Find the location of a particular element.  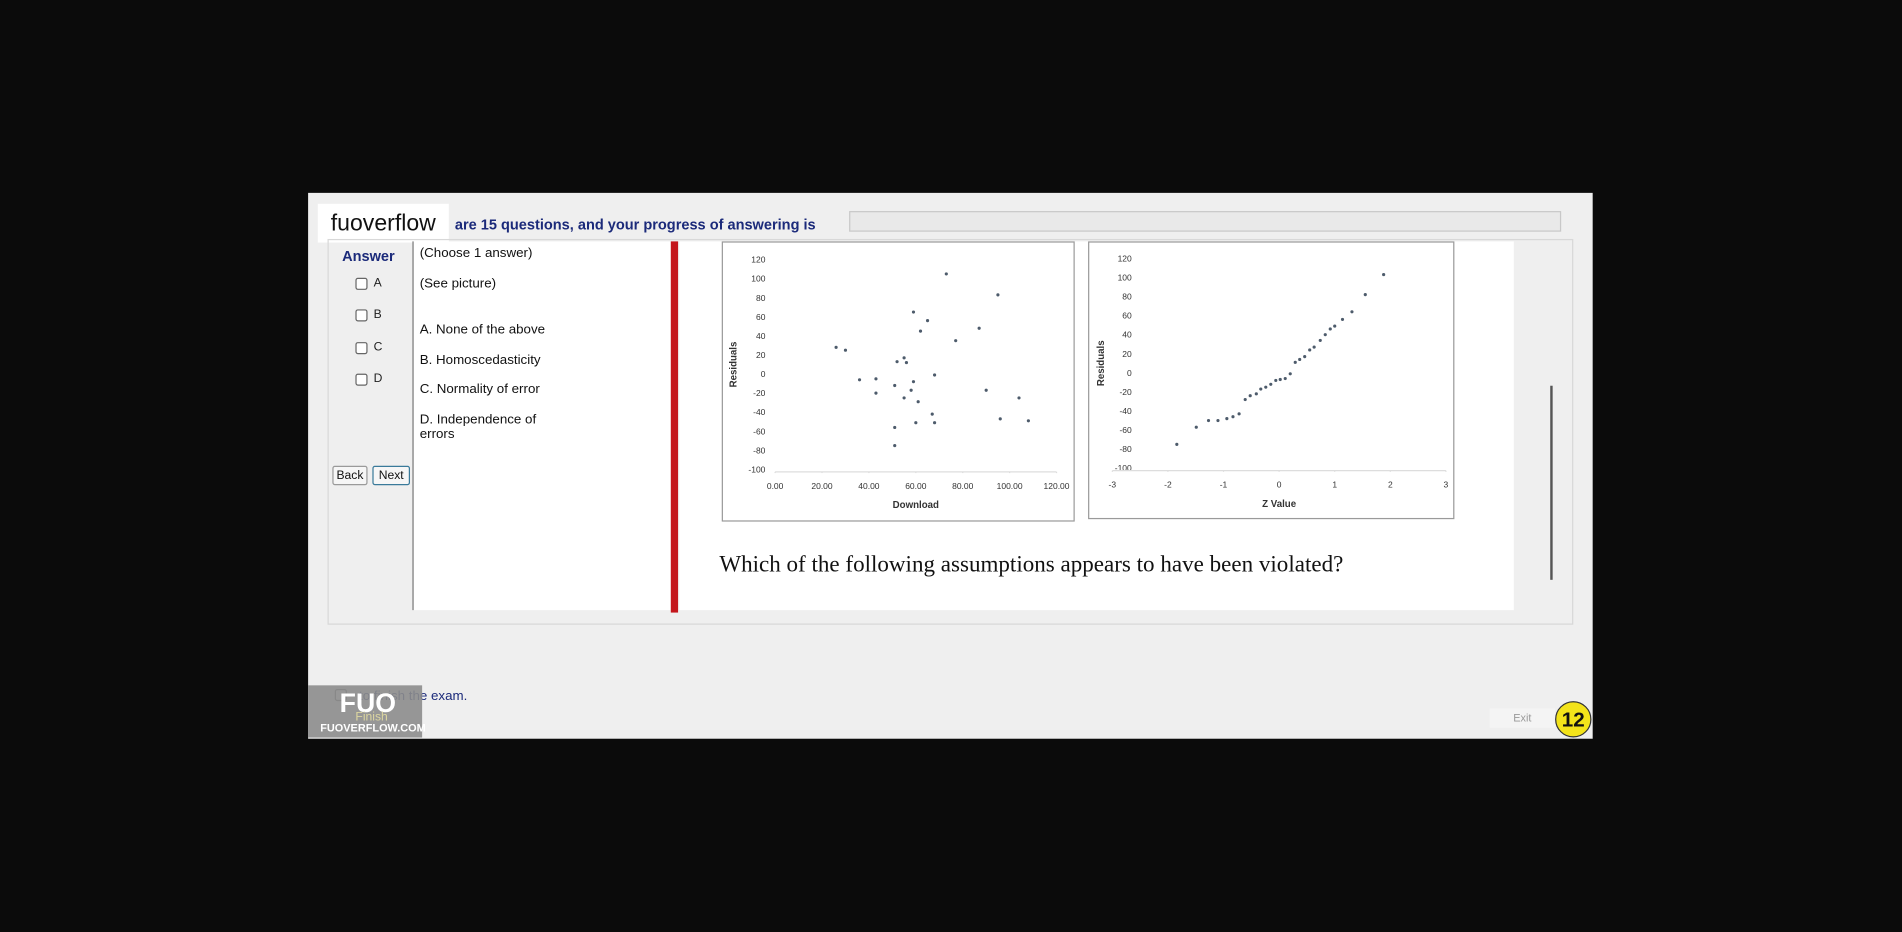

x-axis-label: Download is located at coordinates (916, 505).